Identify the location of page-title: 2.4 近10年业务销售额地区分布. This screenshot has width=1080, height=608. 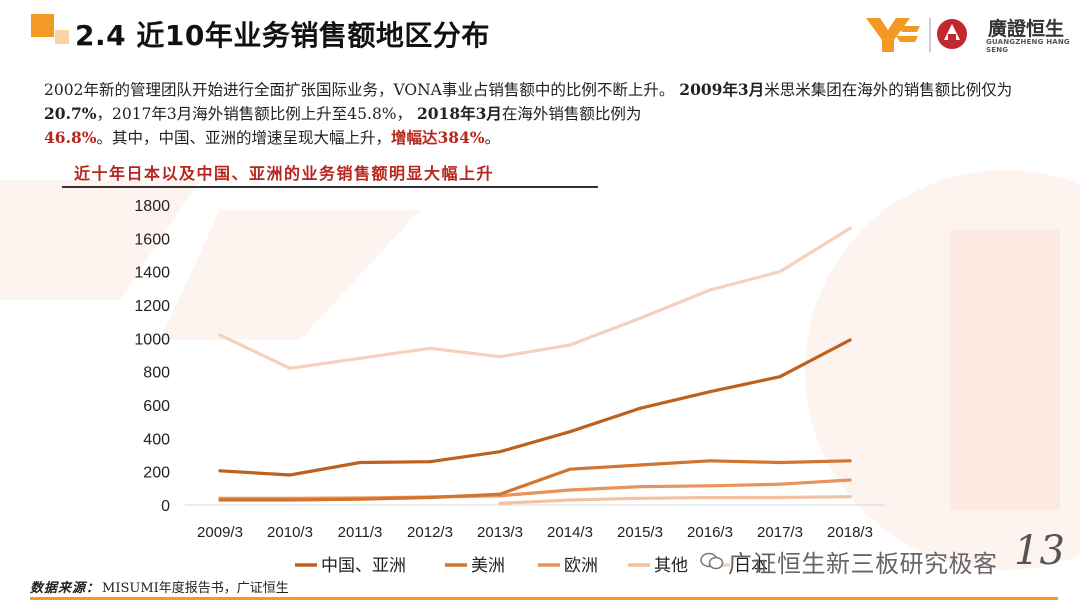
(282, 35).